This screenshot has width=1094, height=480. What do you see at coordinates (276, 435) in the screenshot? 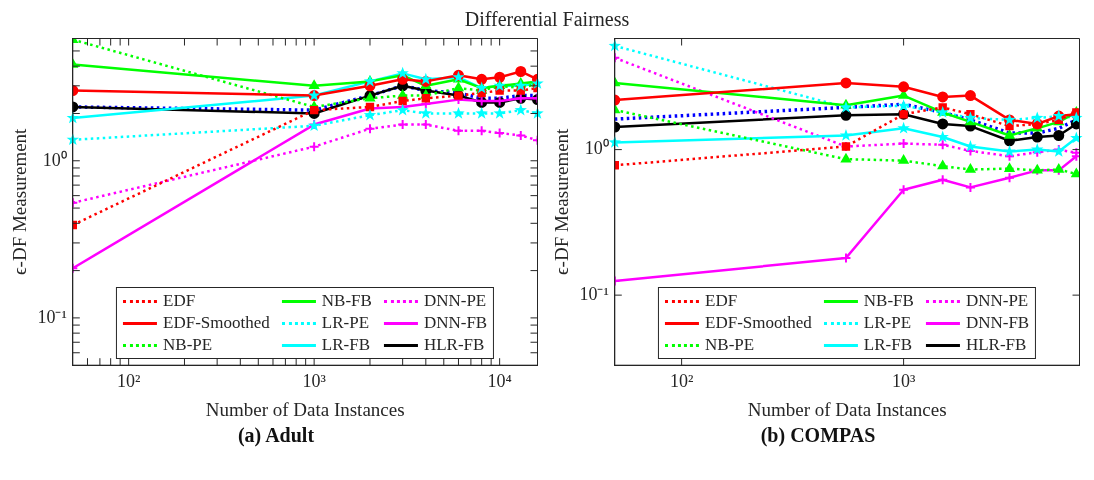
I see `text: (a) Adult` at bounding box center [276, 435].